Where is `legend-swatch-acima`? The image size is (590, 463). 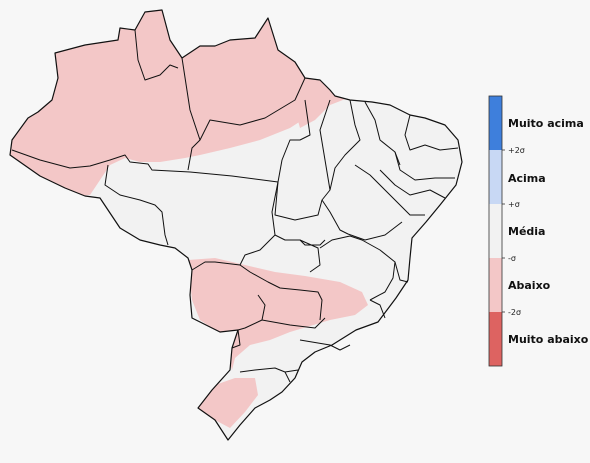 legend-swatch-acima is located at coordinates (495, 177).